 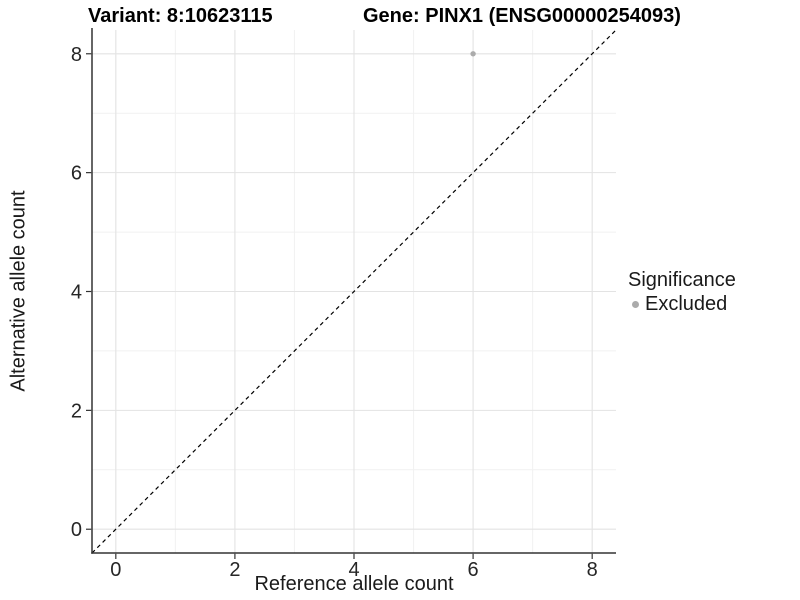 I want to click on legend: Significance Excluded, so click(x=682, y=292).